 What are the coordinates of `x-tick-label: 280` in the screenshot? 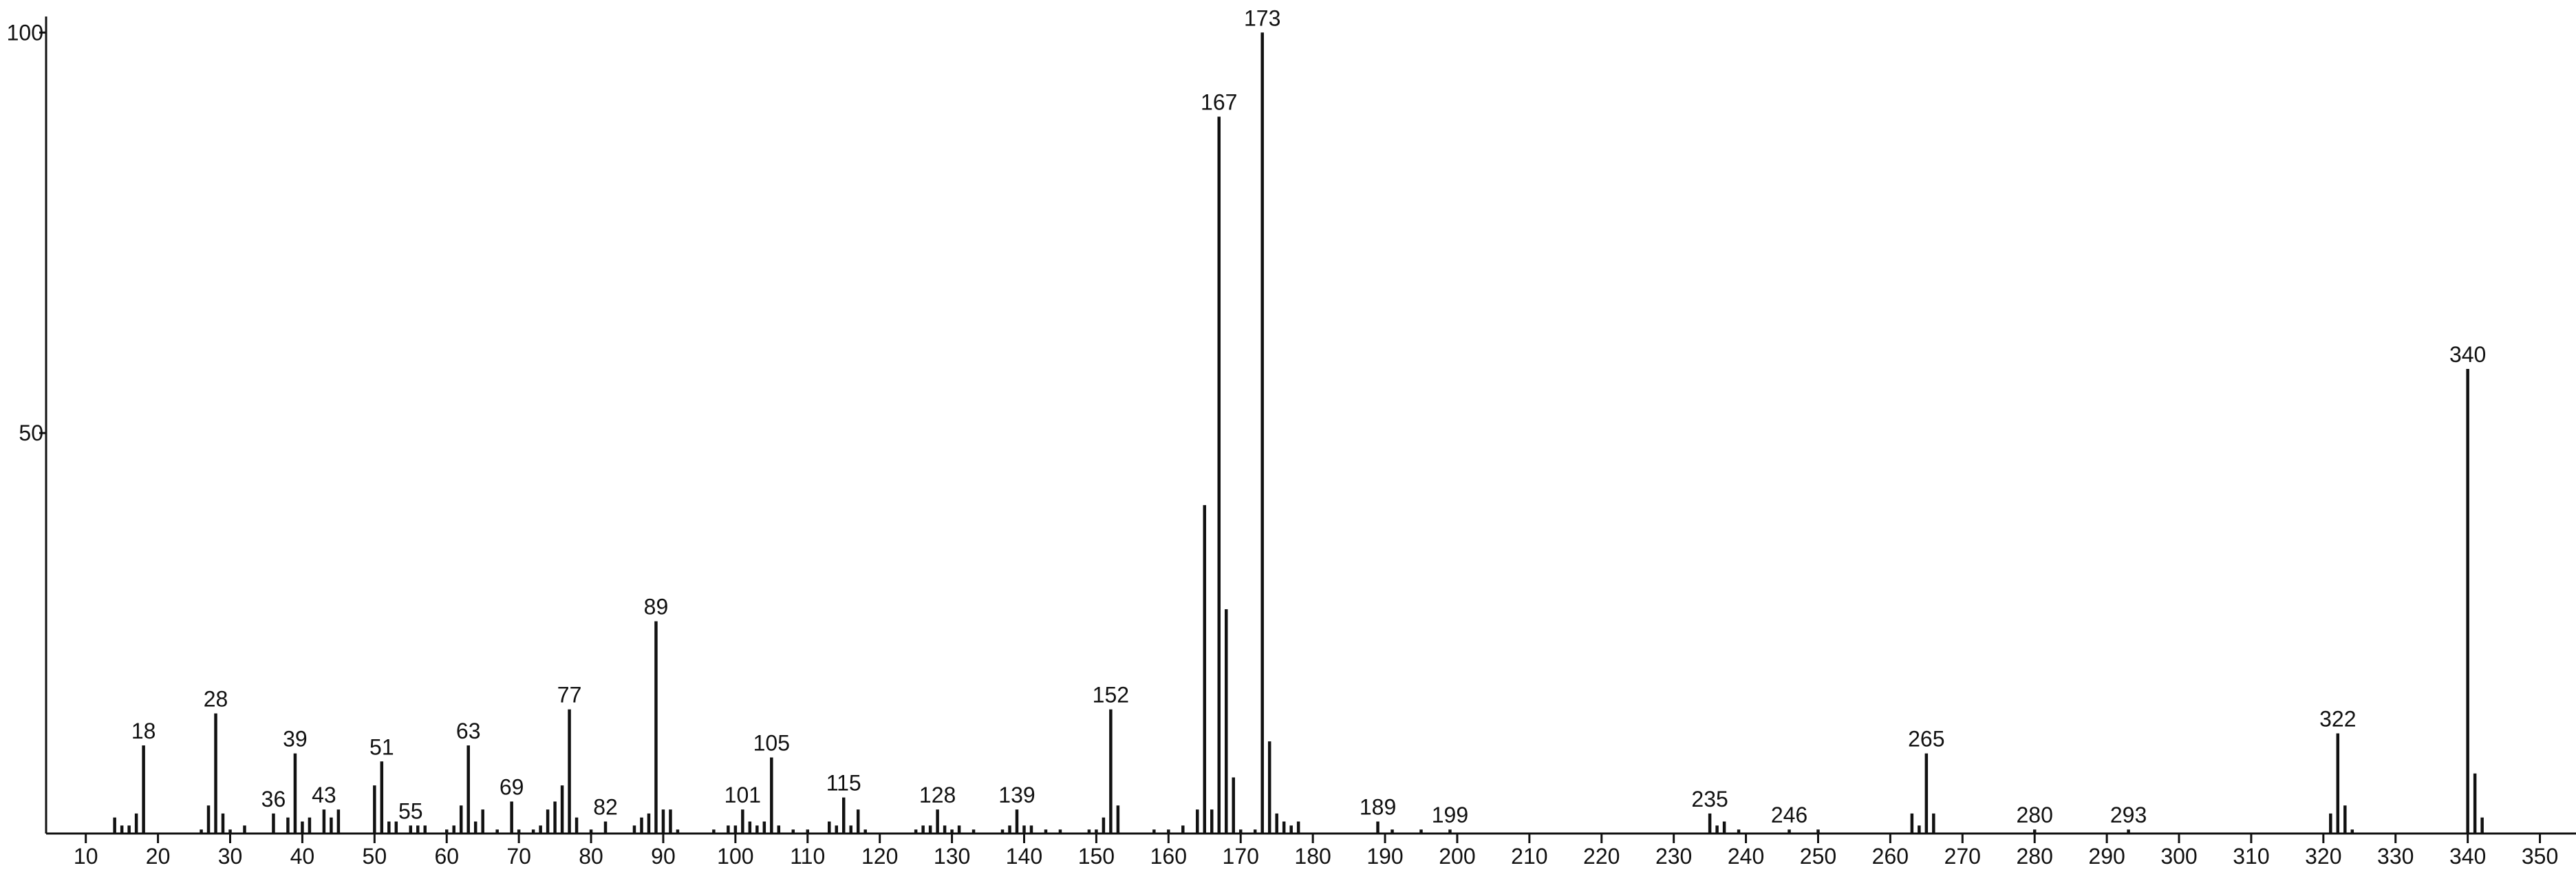 It's located at (2035, 857).